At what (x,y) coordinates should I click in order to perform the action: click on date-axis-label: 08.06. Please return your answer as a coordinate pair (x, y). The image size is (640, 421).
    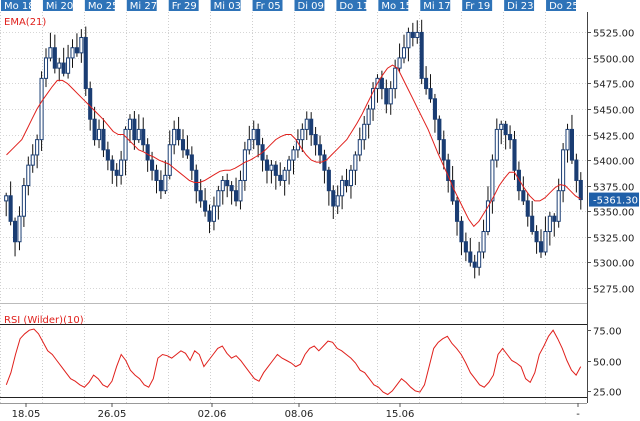
    Looking at the image, I should click on (299, 414).